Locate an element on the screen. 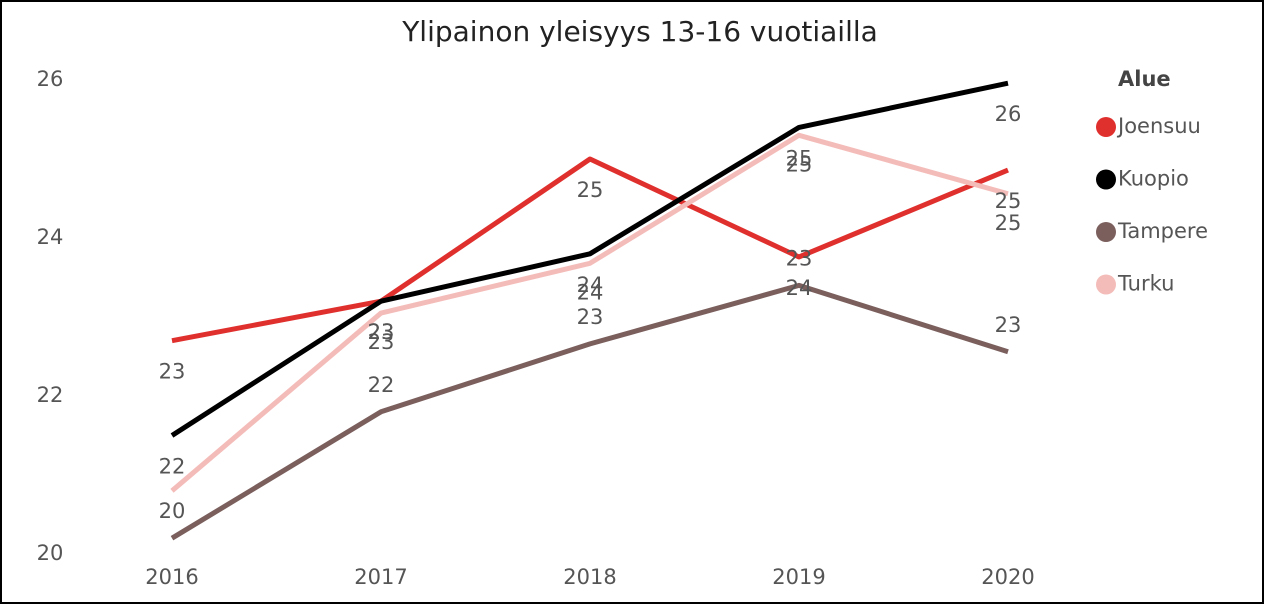 Image resolution: width=1266 pixels, height=606 pixels. legend-label: Kuopio is located at coordinates (1153, 179).